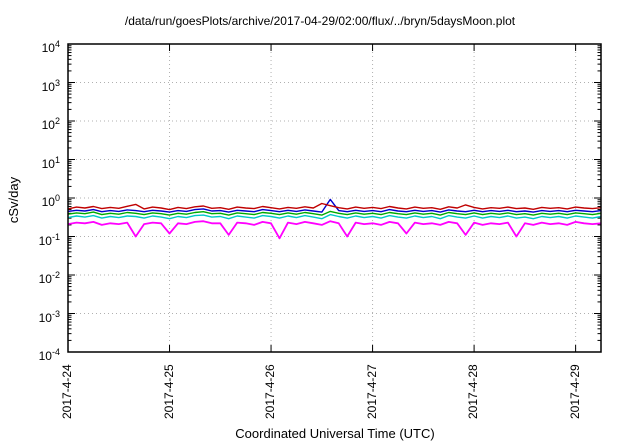  What do you see at coordinates (371, 391) in the screenshot?
I see `x-tick-label: 2017-4-27` at bounding box center [371, 391].